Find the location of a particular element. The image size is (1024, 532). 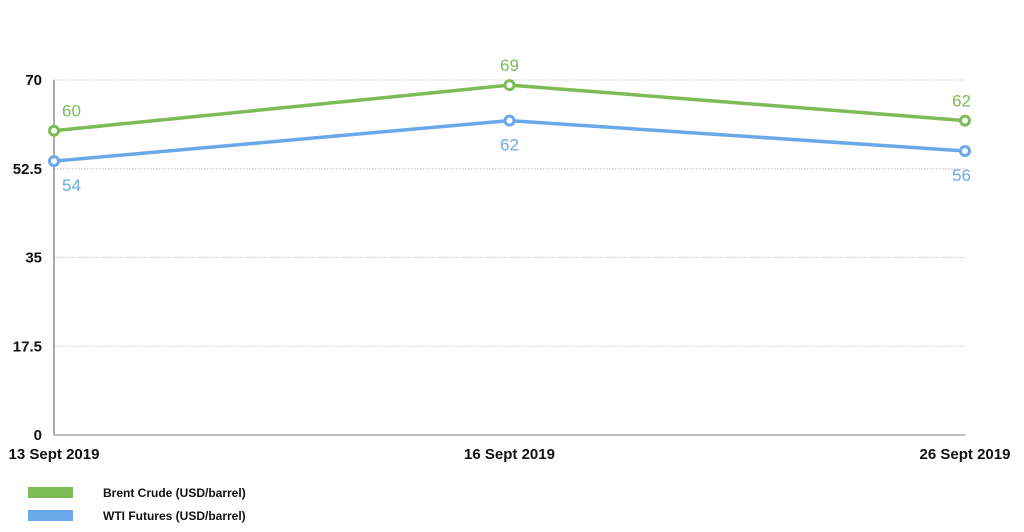

legend-item-wti: WTI Futures (USD/barrel) is located at coordinates (137, 515).